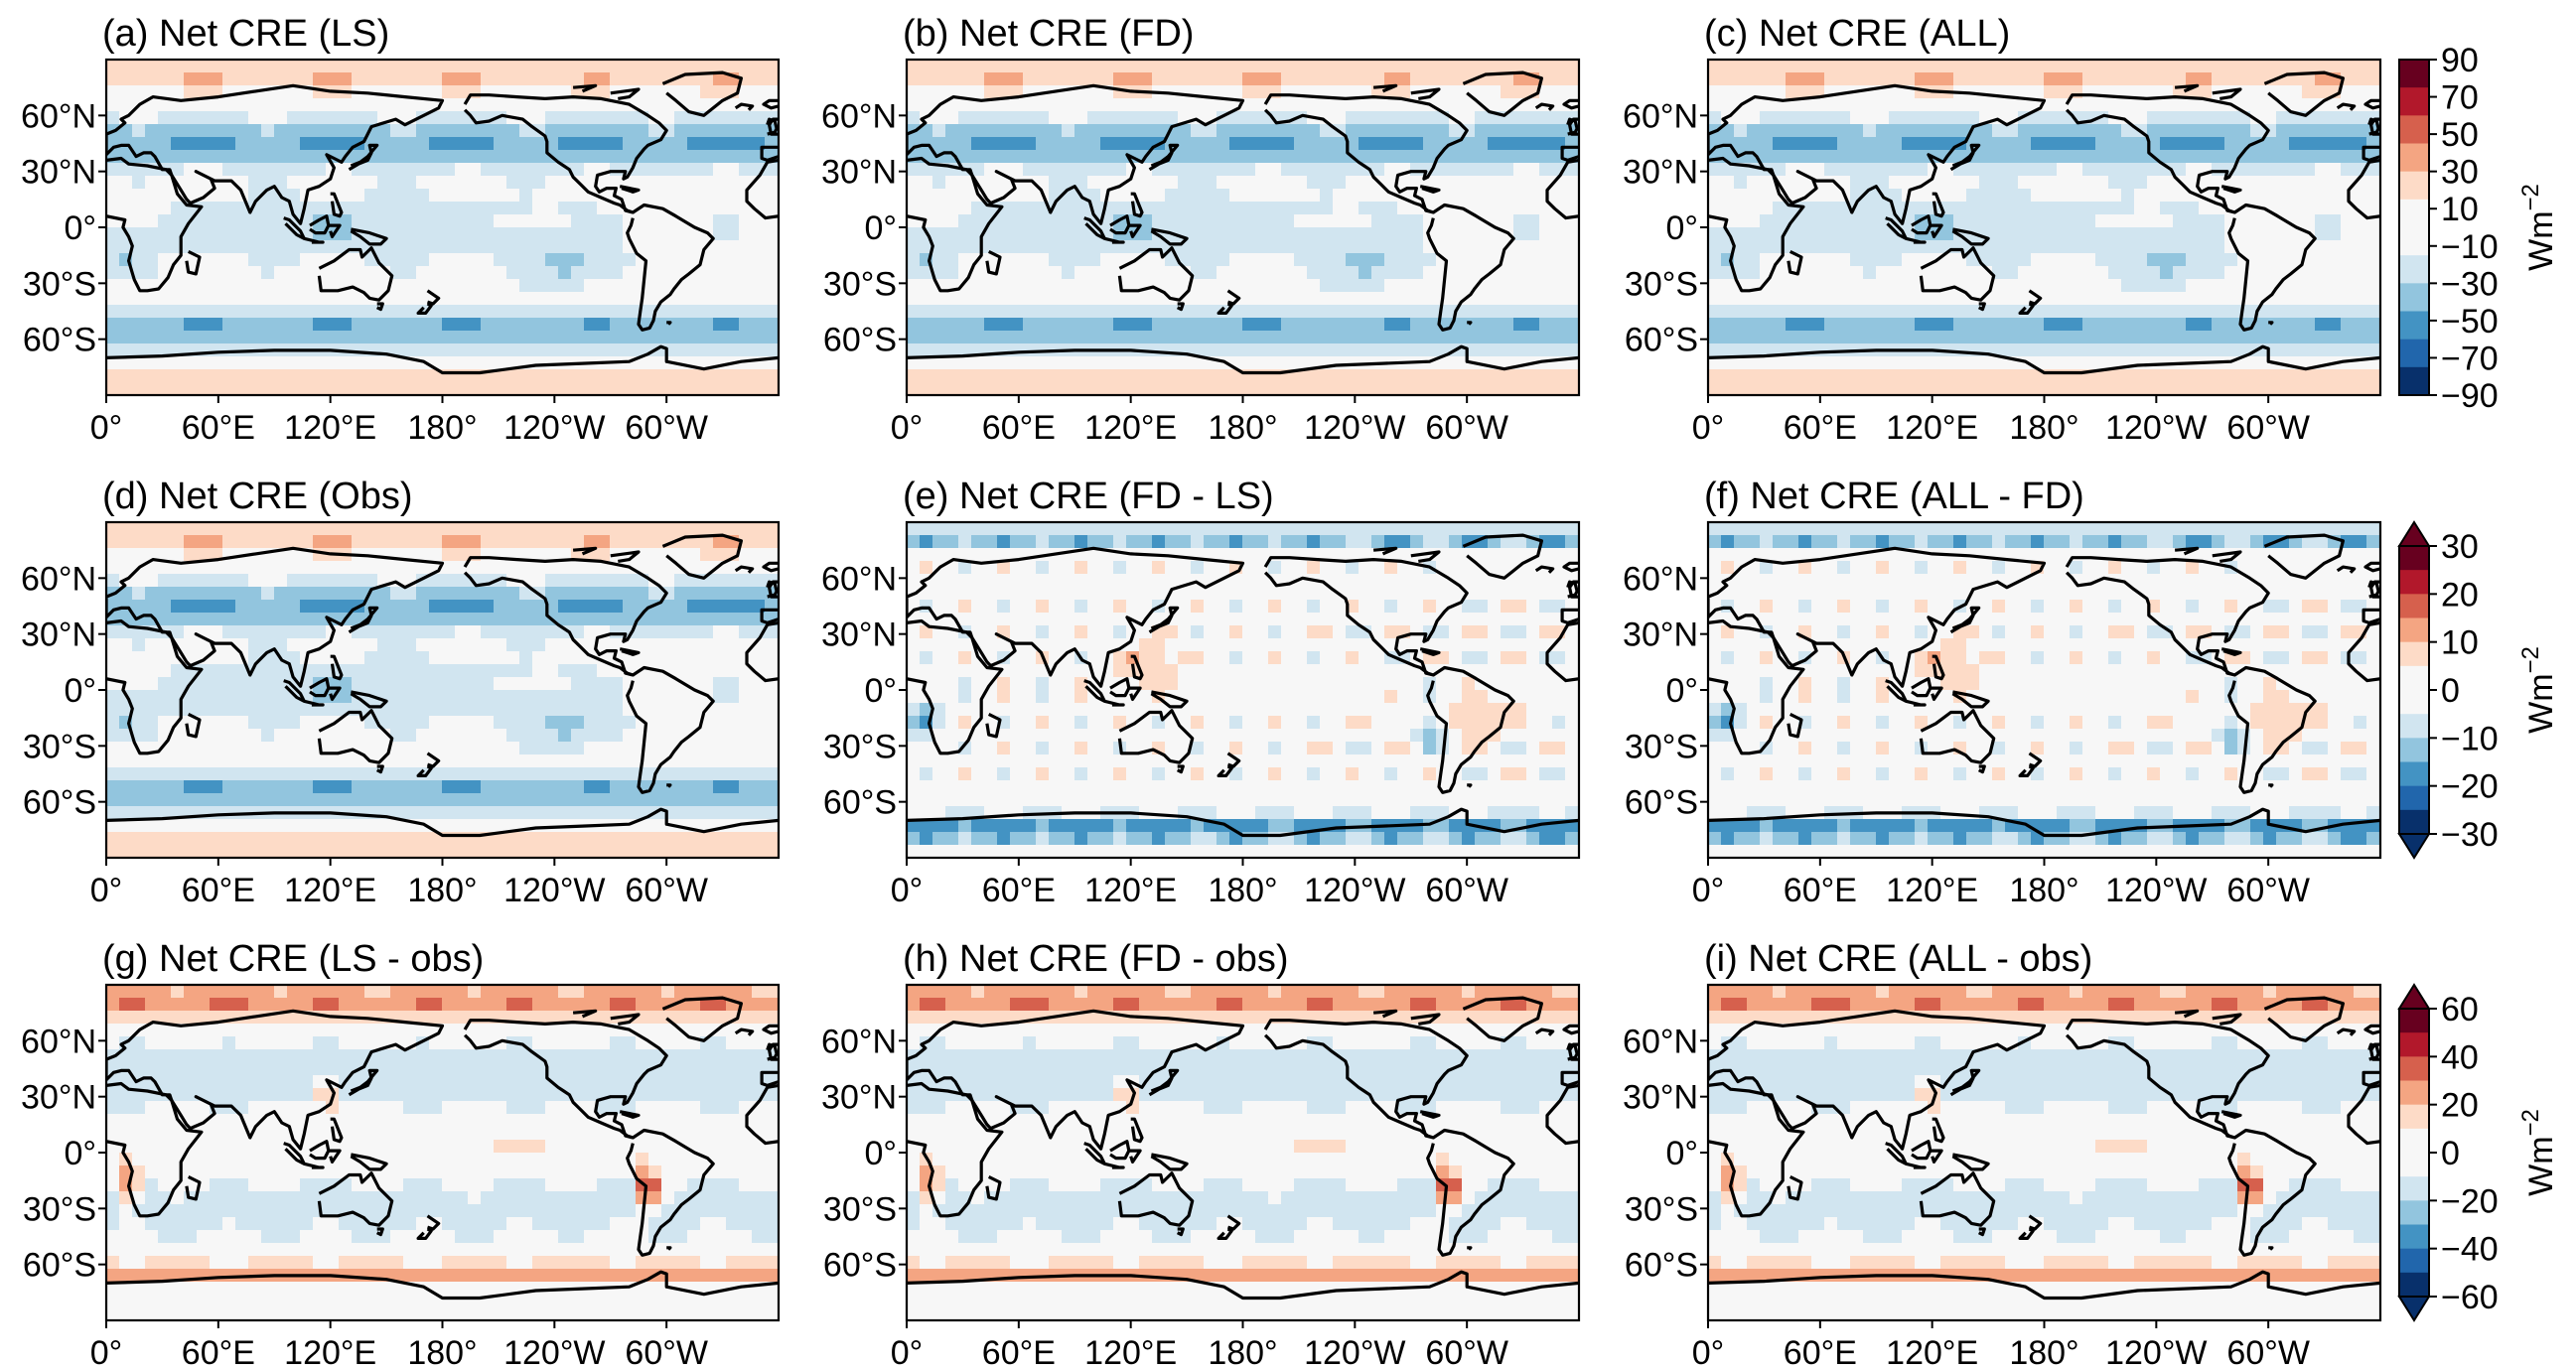 The height and width of the screenshot is (1370, 2576). Describe the element at coordinates (2539, 1152) in the screenshot. I see `colorbar-unit-label: Wm−2` at that location.